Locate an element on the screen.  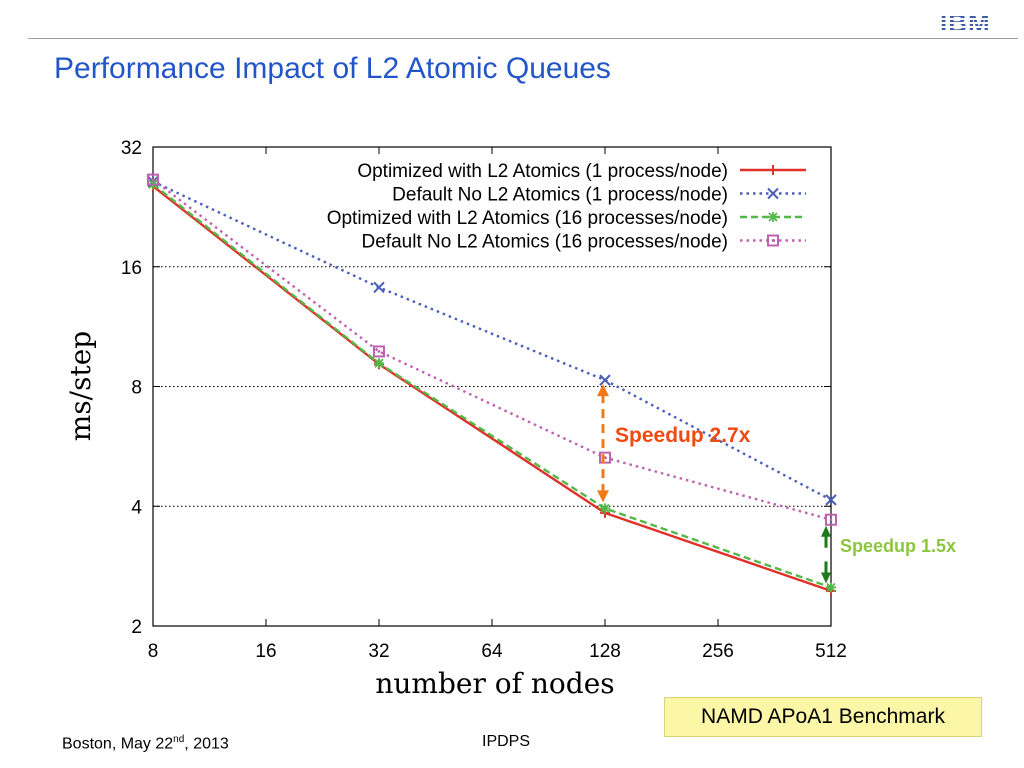
y-tick-label: 8 is located at coordinates (136, 388).